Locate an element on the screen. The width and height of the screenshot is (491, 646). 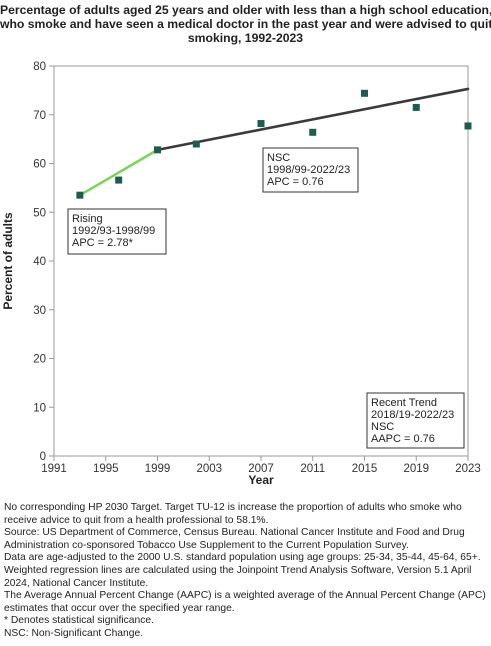
annotation-line: APC = 0.76 is located at coordinates (295, 182).